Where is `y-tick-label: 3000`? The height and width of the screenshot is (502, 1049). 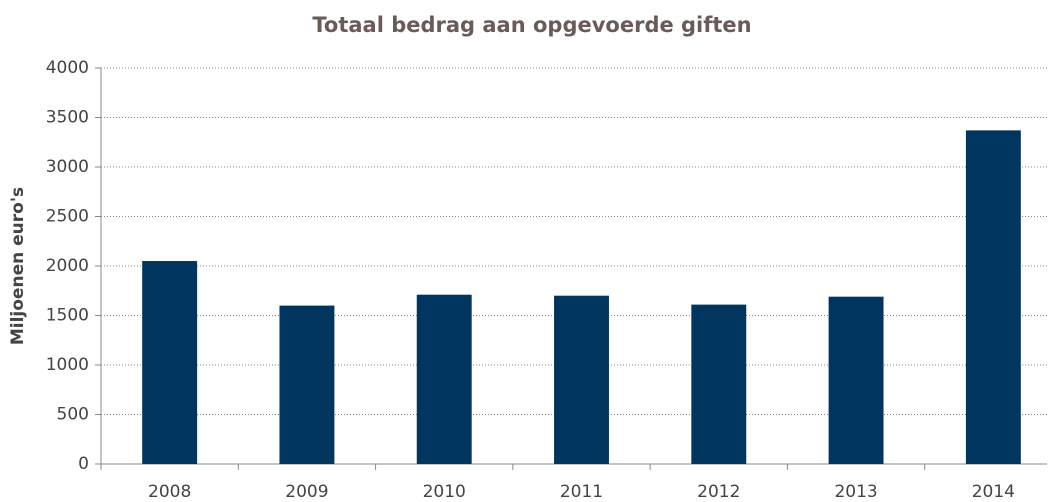
y-tick-label: 3000 is located at coordinates (67, 167).